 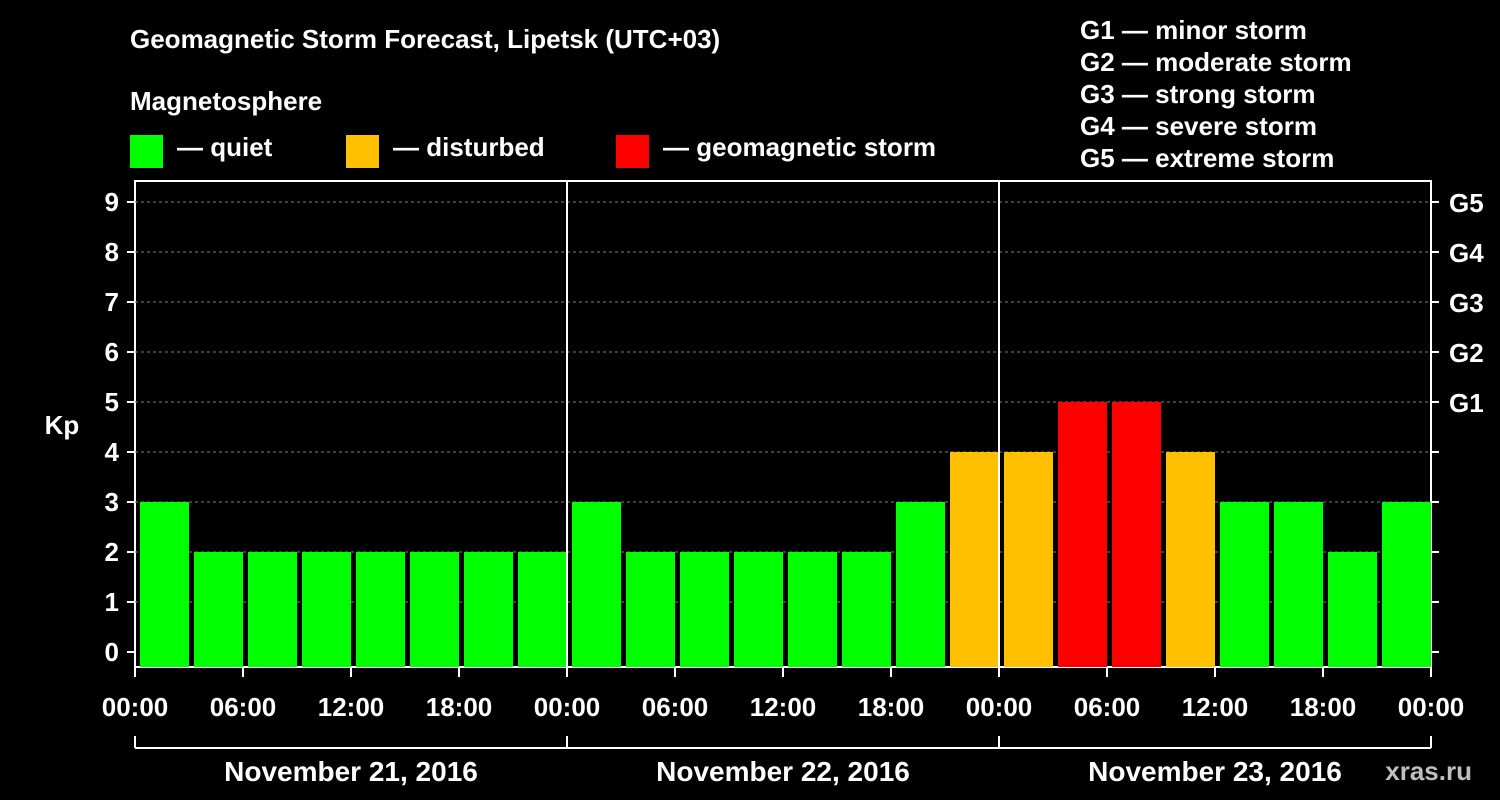 What do you see at coordinates (112, 602) in the screenshot?
I see `y-tick-label: 1` at bounding box center [112, 602].